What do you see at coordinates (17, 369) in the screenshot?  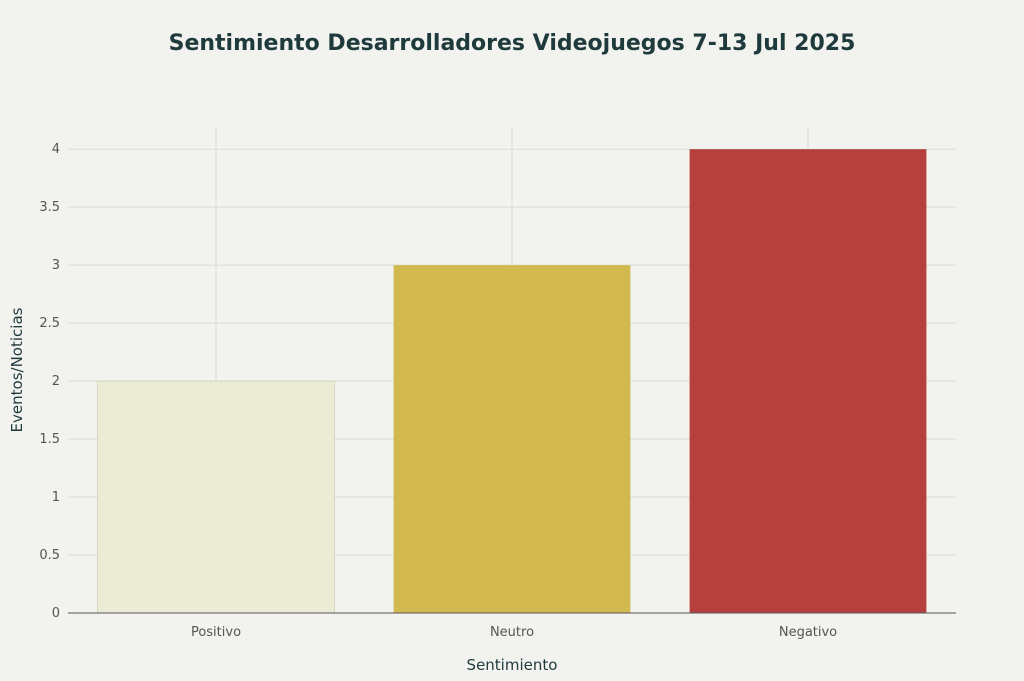 I see `y-axis-title: Eventos/Noticias` at bounding box center [17, 369].